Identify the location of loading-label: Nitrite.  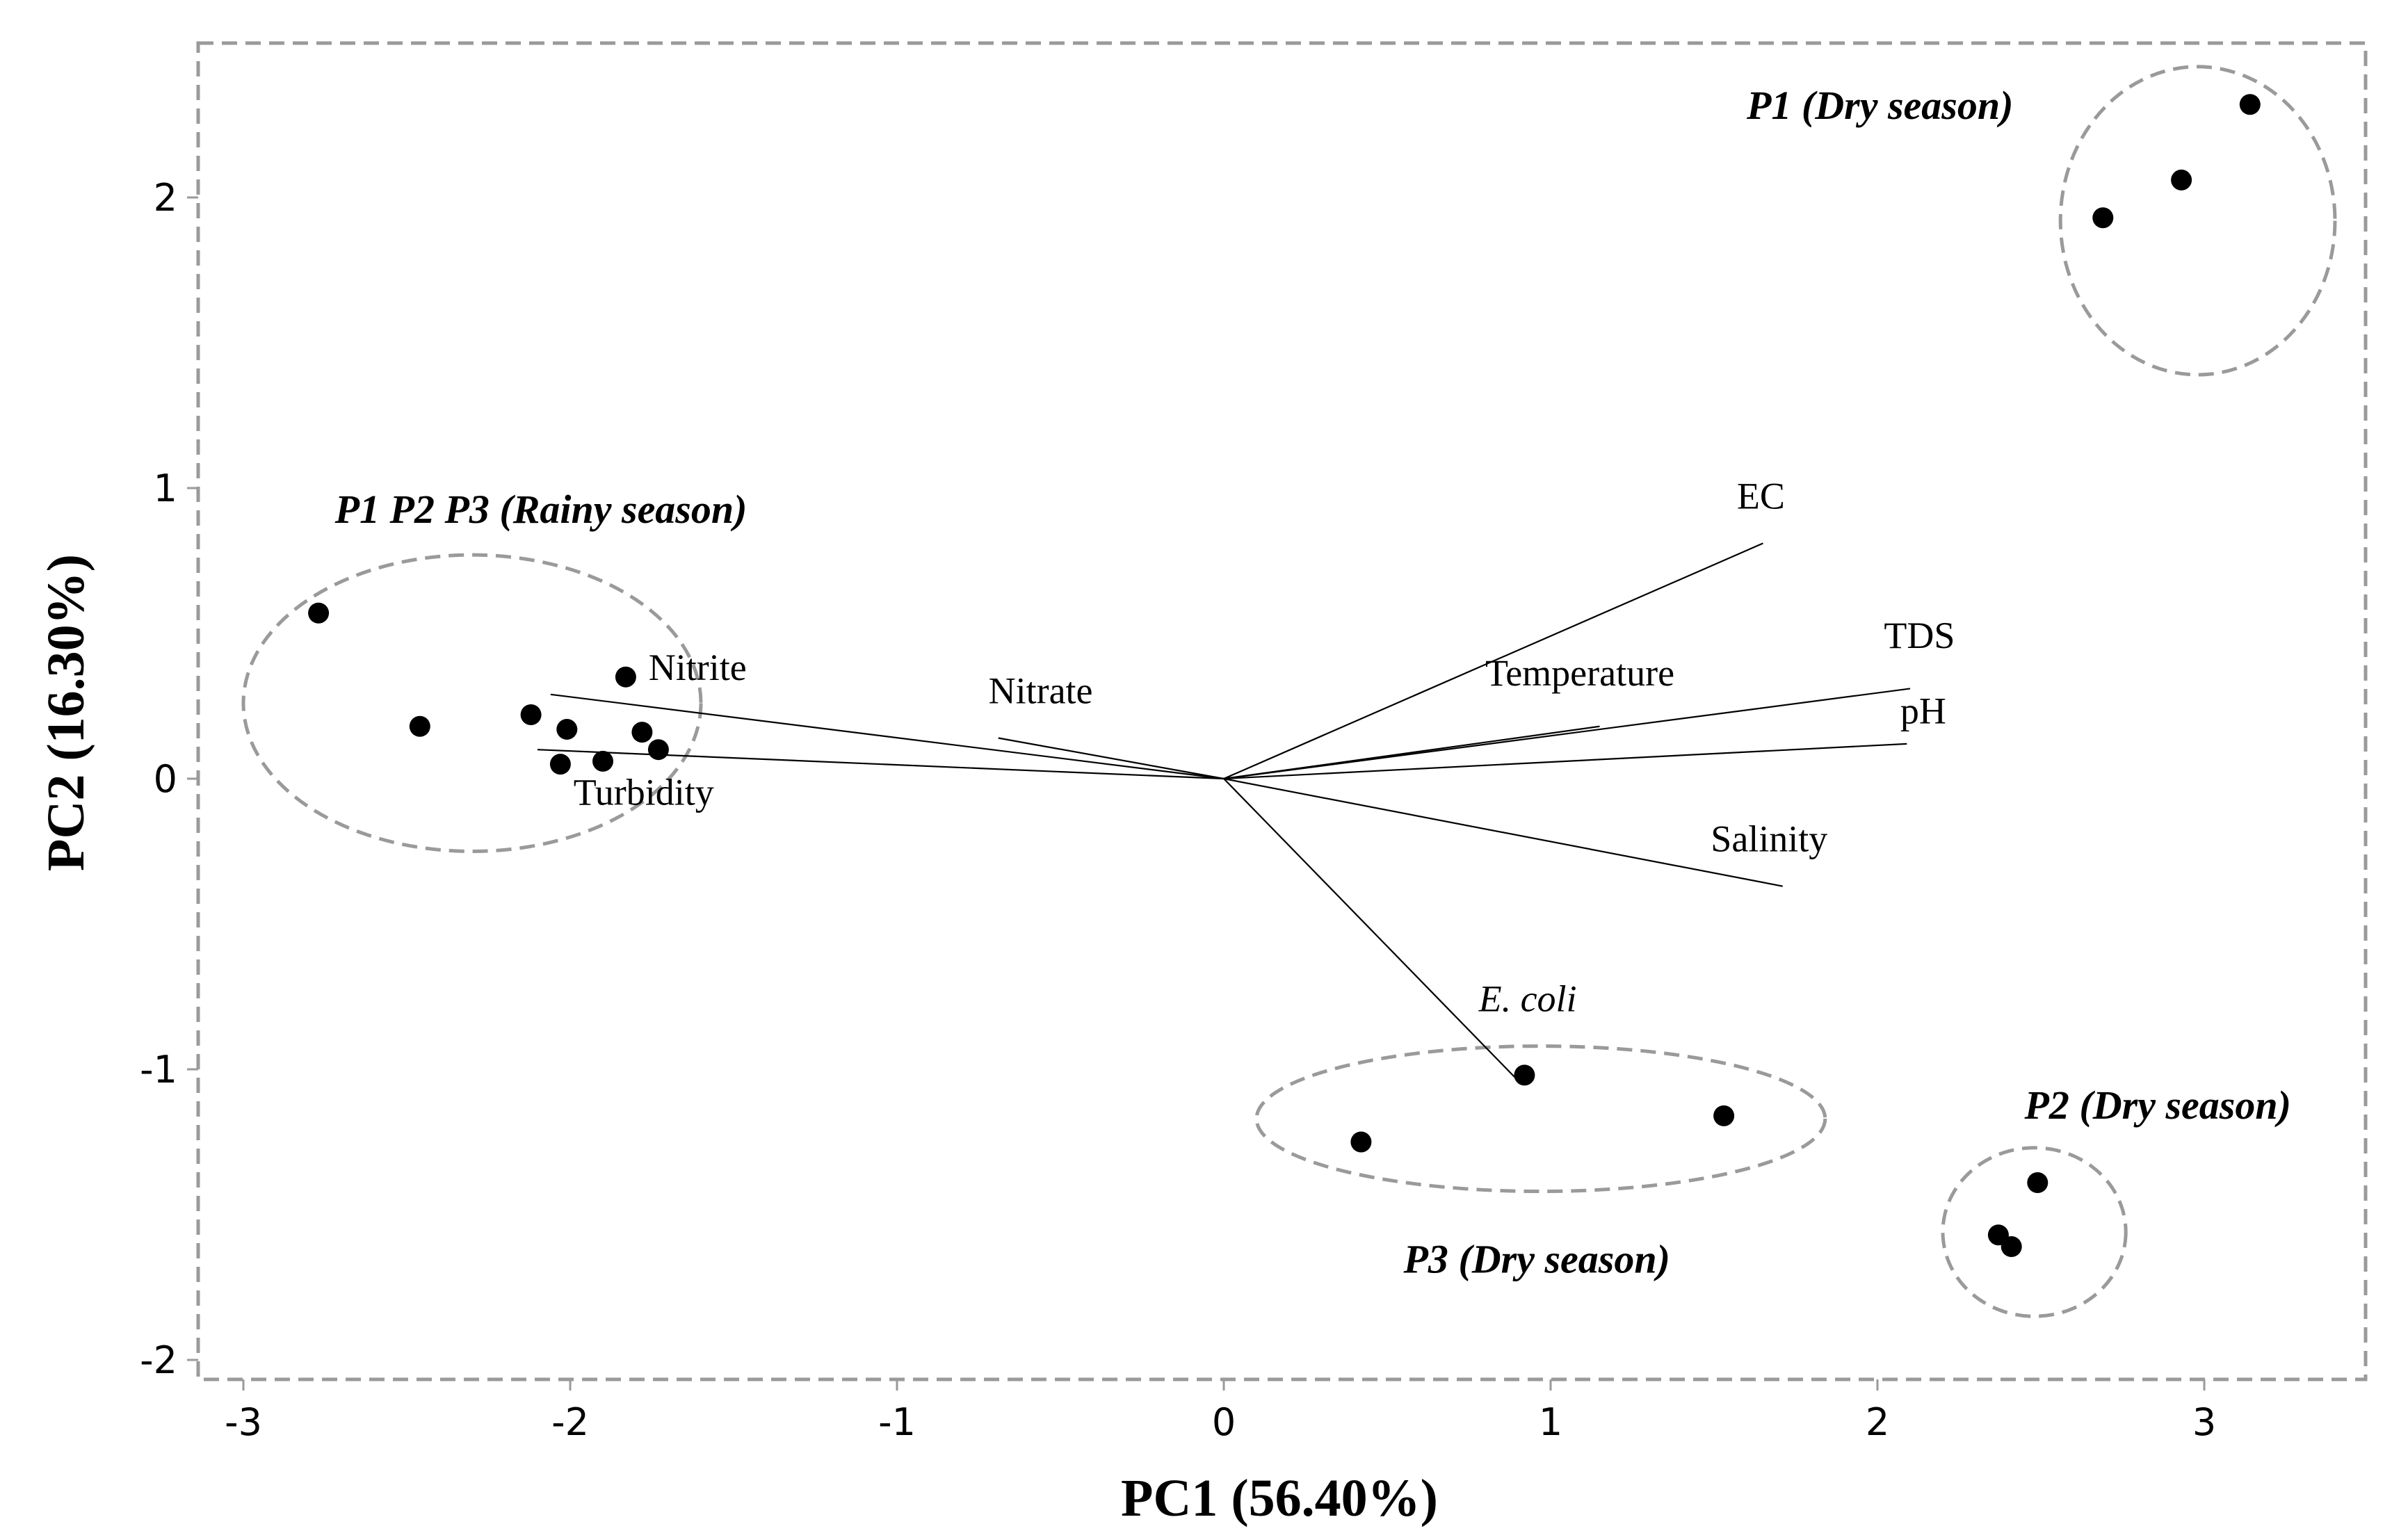
(698, 667).